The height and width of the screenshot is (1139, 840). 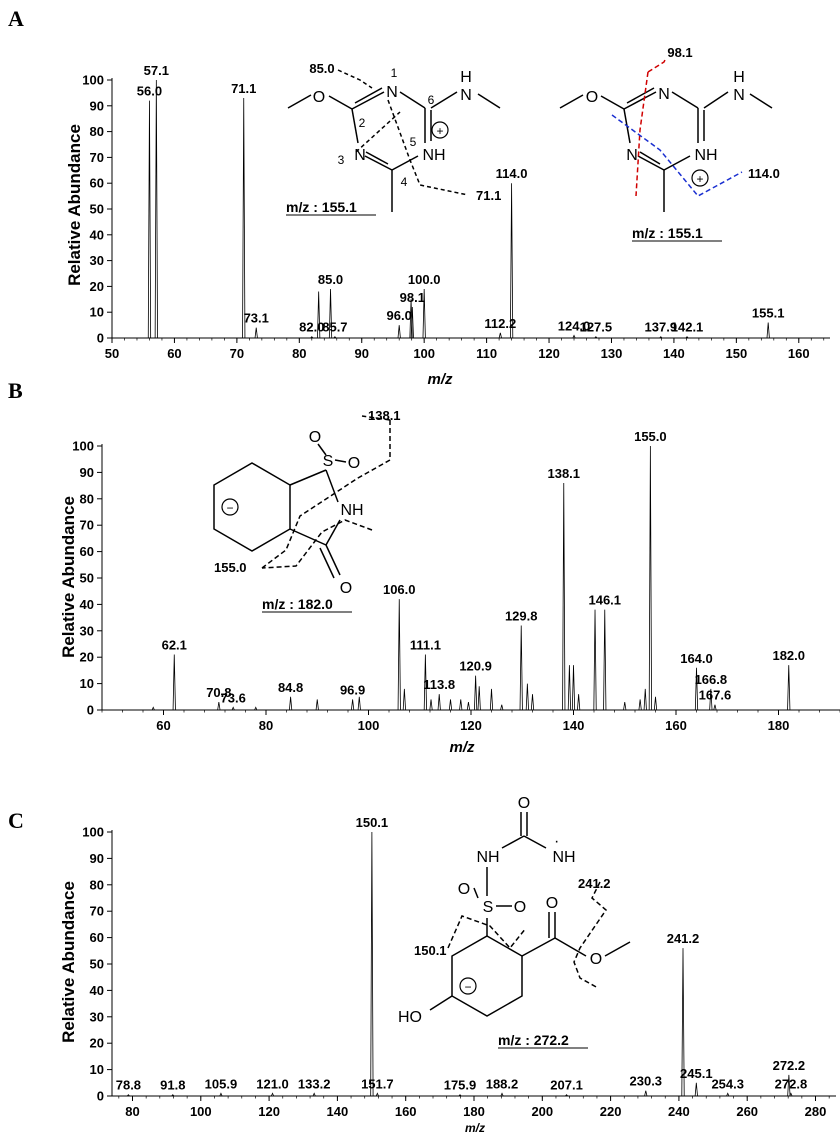 I want to click on panel-letter-a: A, so click(x=16, y=18).